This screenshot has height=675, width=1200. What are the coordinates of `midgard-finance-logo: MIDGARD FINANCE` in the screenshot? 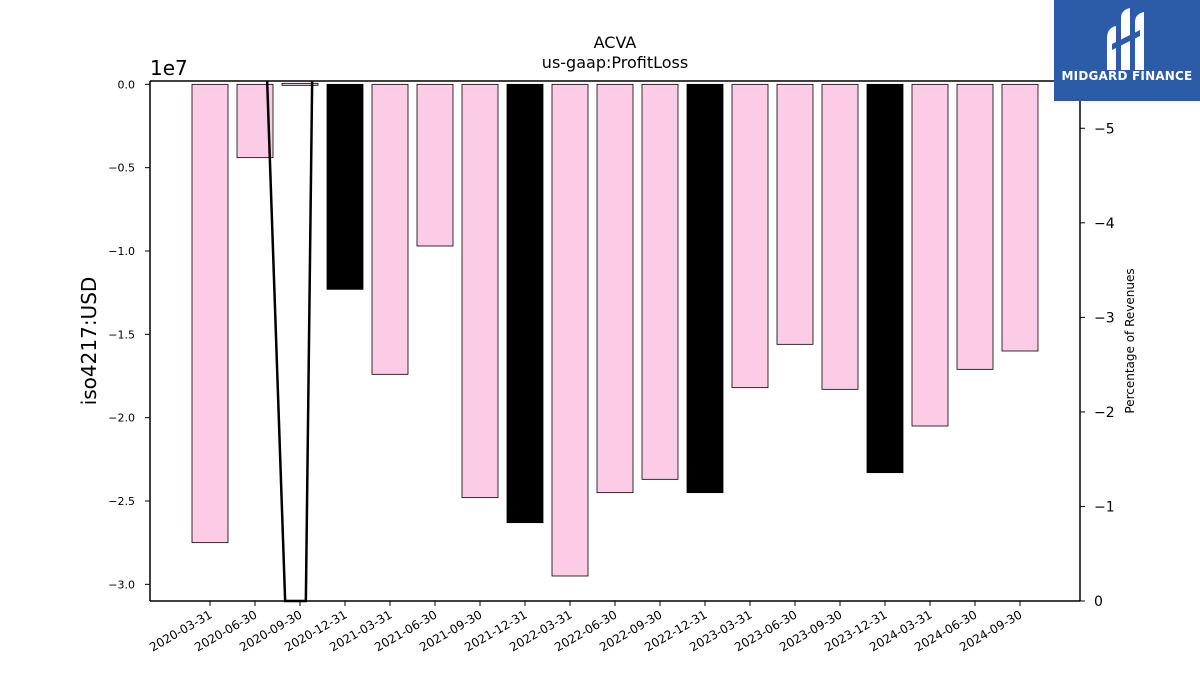 It's located at (1127, 50).